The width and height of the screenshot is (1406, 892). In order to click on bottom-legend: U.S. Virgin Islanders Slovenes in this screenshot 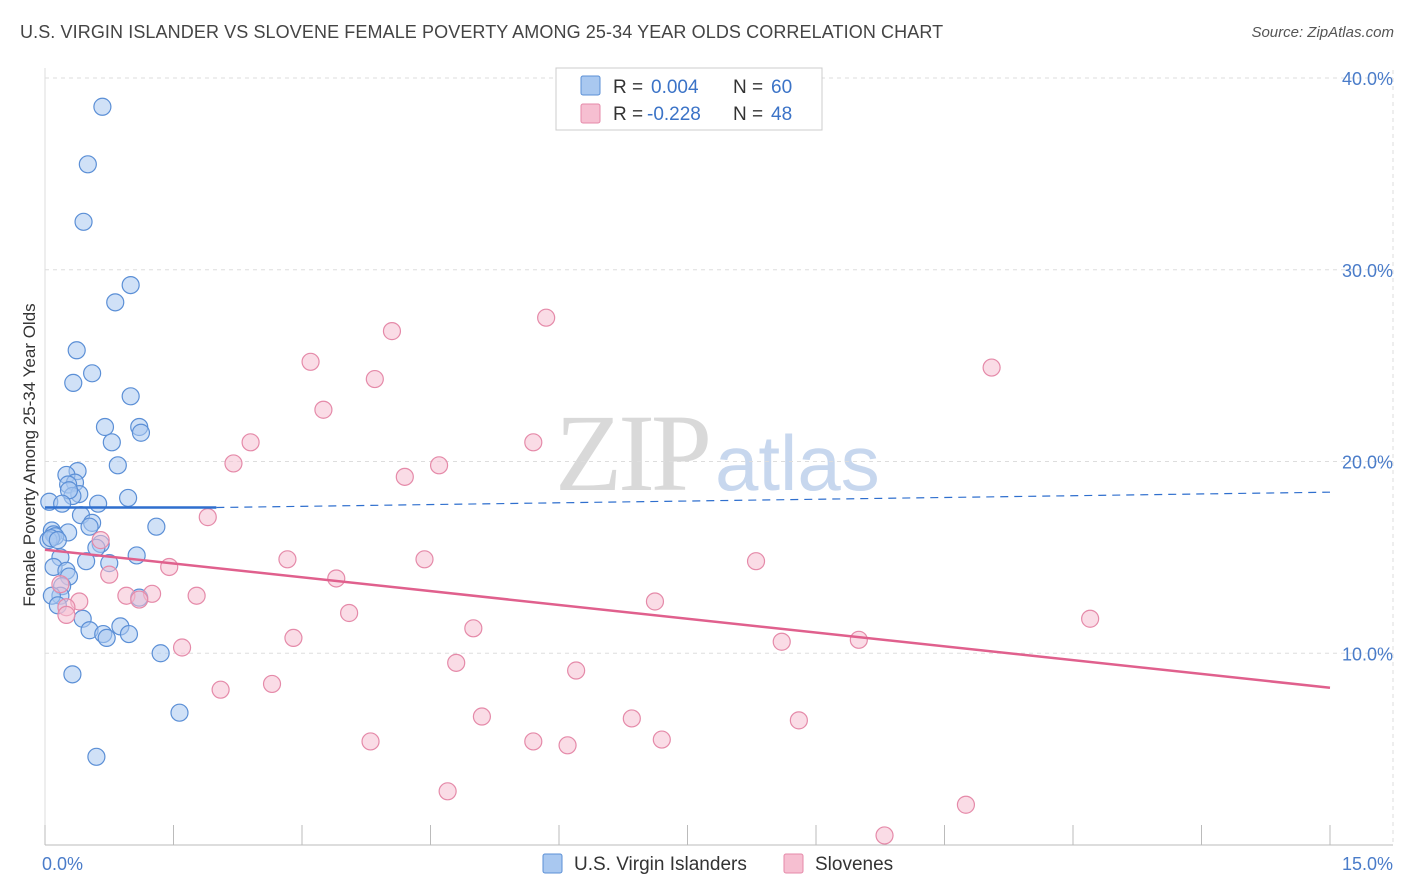, I will do `click(717, 864)`.